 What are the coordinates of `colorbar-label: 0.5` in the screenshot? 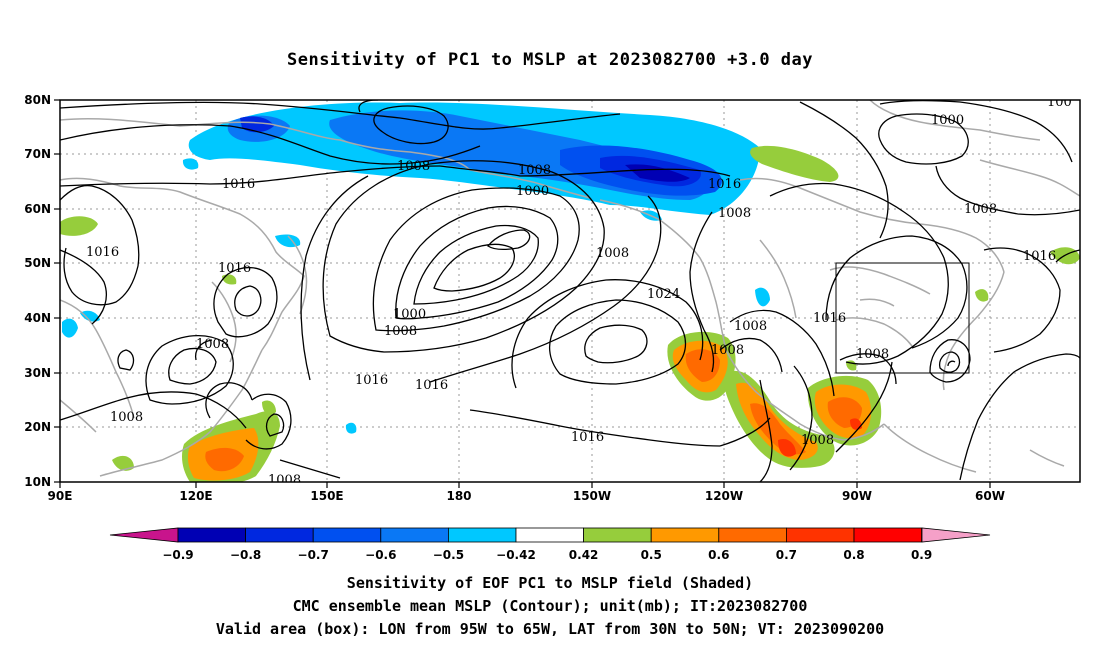 It's located at (651, 555).